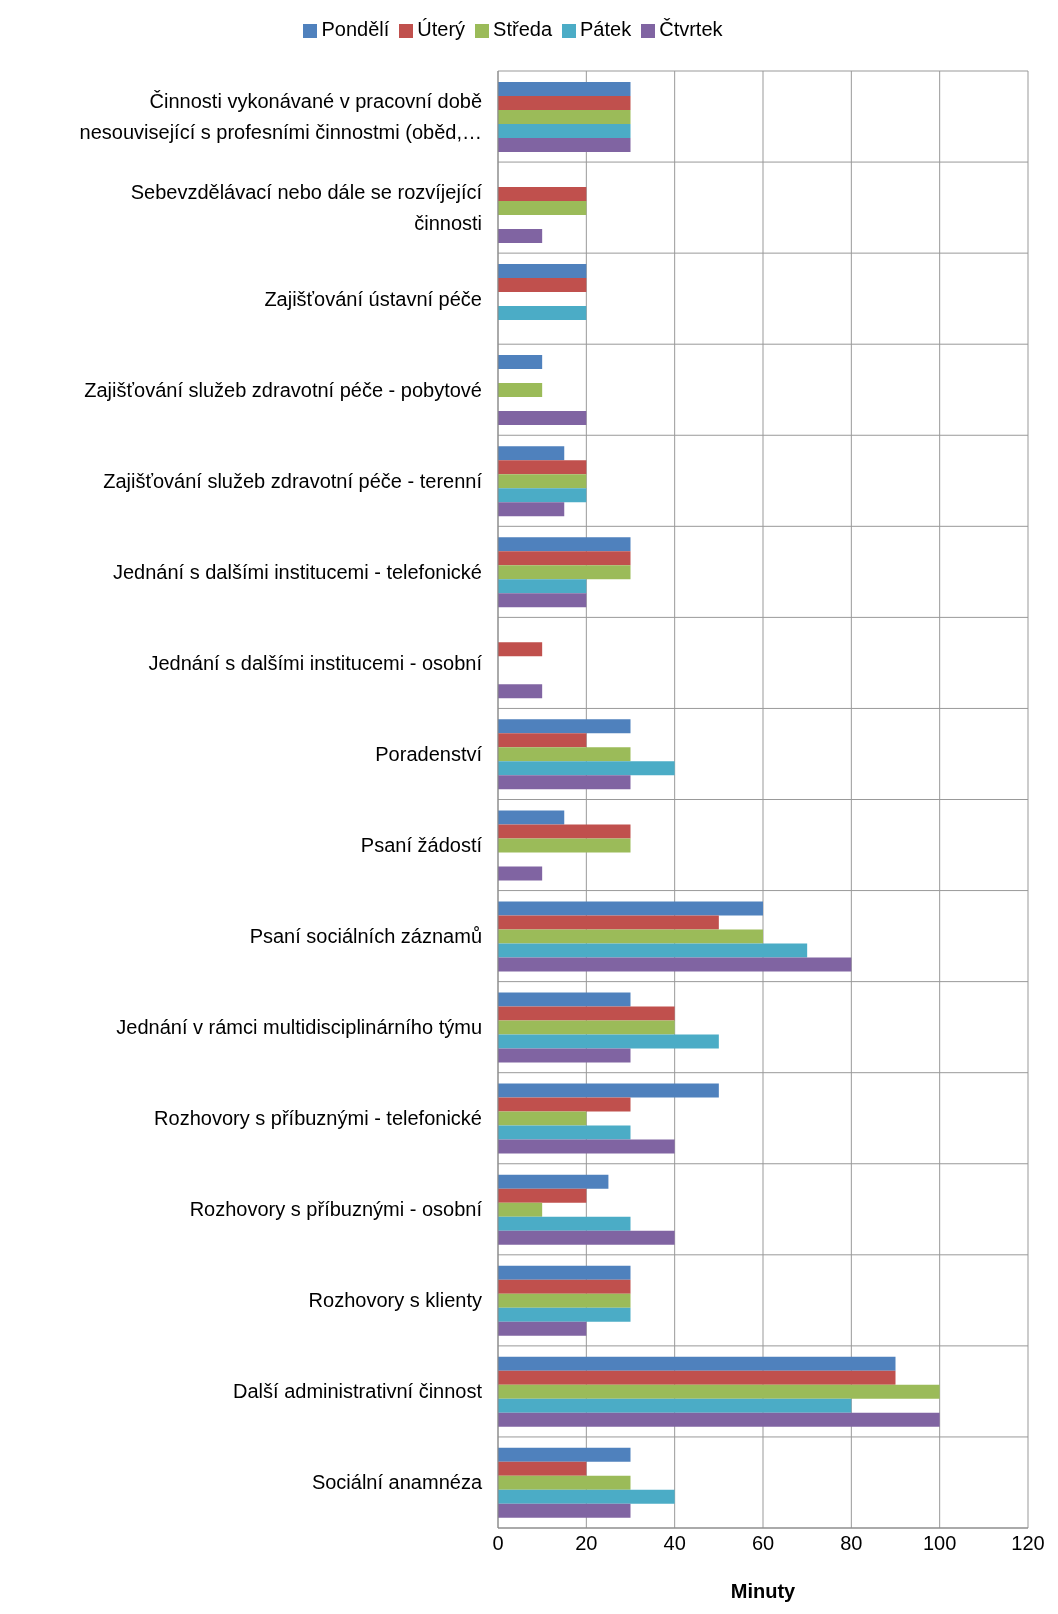 This screenshot has height=1614, width=1058. What do you see at coordinates (299, 1027) in the screenshot?
I see `y-tick-label: Jednání v rámci multidisciplinárního týmu` at bounding box center [299, 1027].